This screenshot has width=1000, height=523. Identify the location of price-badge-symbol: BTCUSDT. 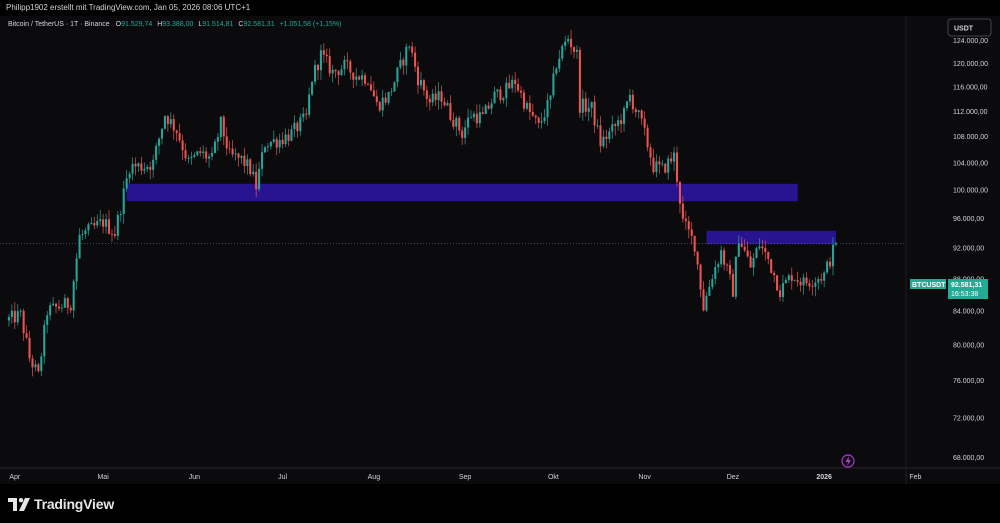
(929, 285).